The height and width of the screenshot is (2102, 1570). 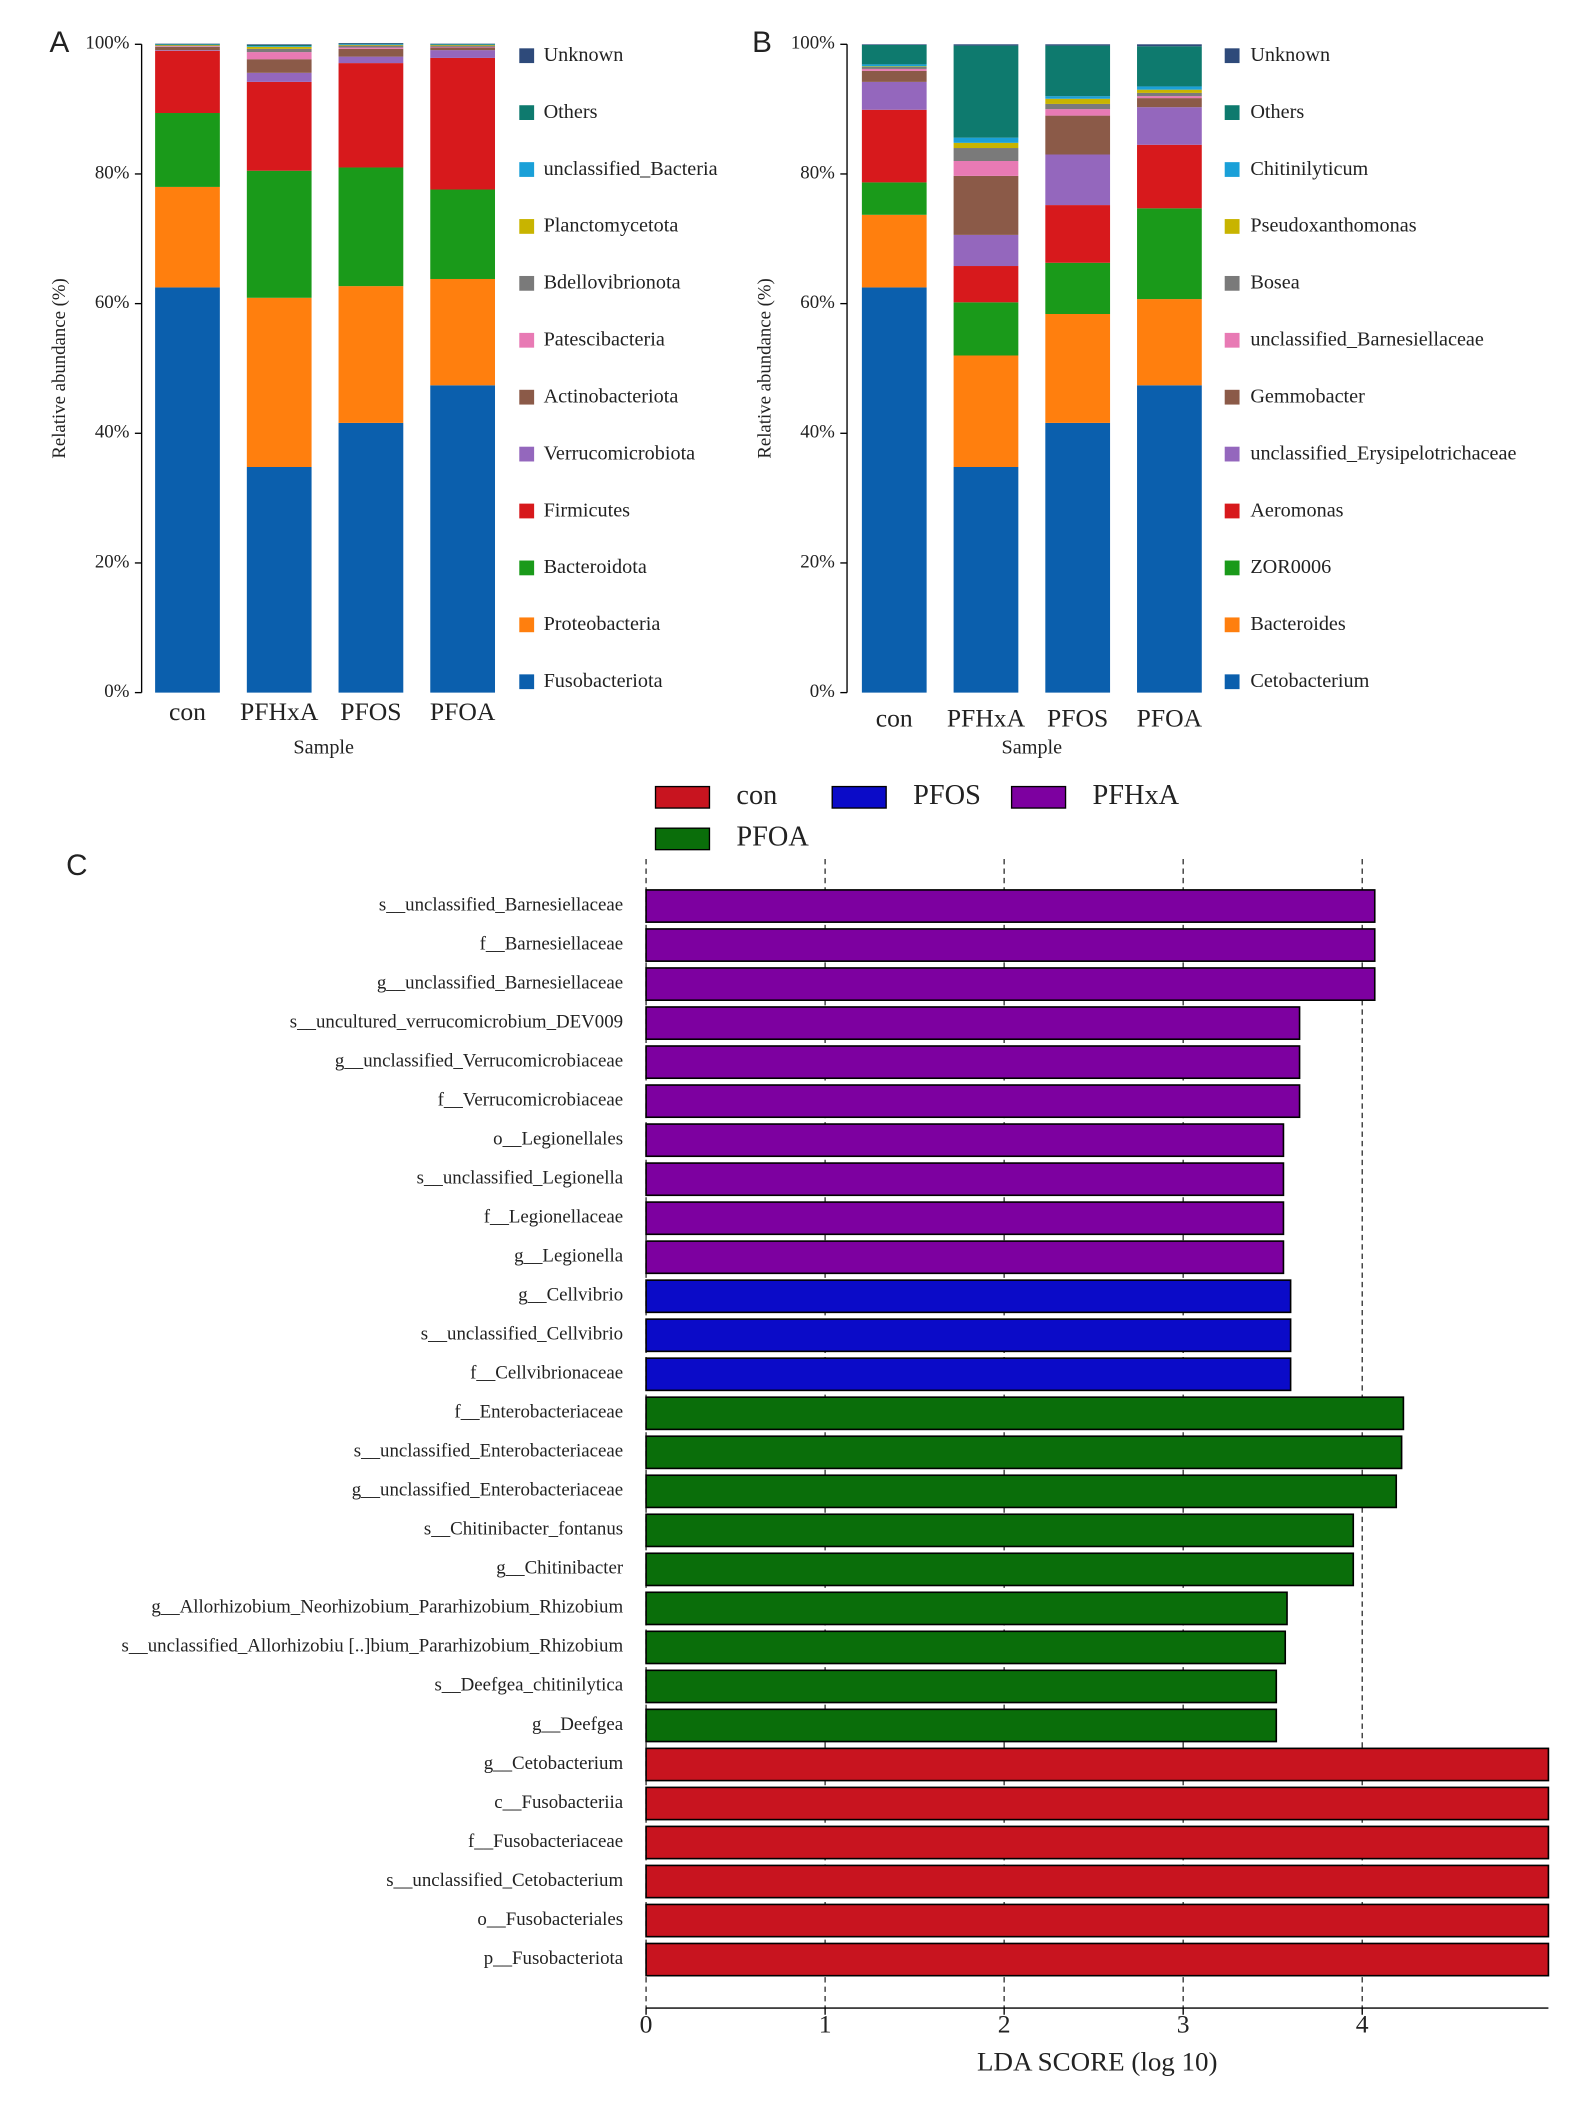 I want to click on legend-label: unclassified_Barnesiellaceae, so click(x=1367, y=340).